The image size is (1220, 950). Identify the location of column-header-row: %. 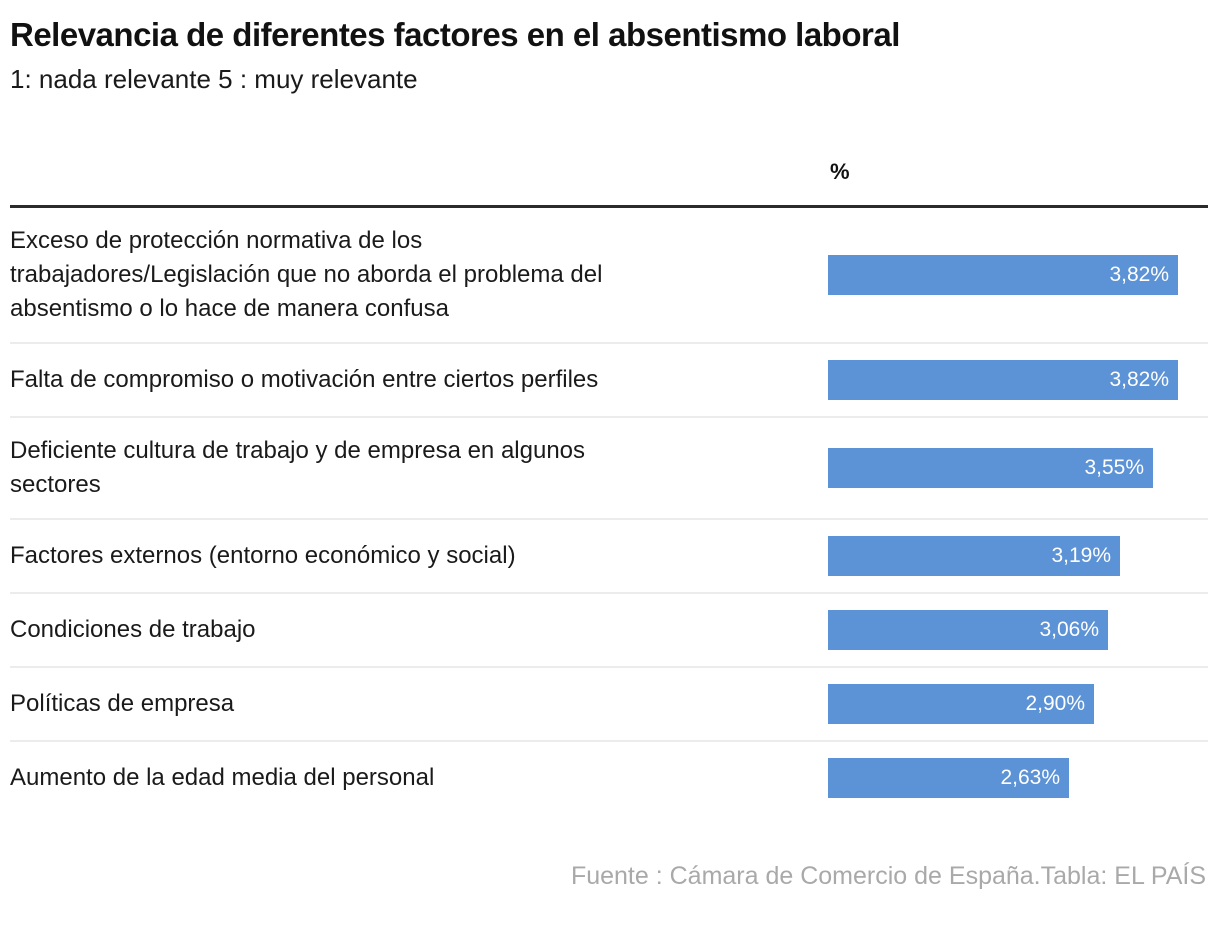
(609, 172).